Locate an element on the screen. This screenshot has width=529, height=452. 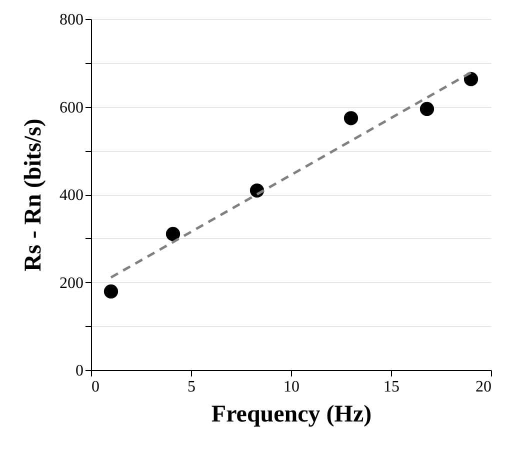
x-tick-label: 10 is located at coordinates (292, 387).